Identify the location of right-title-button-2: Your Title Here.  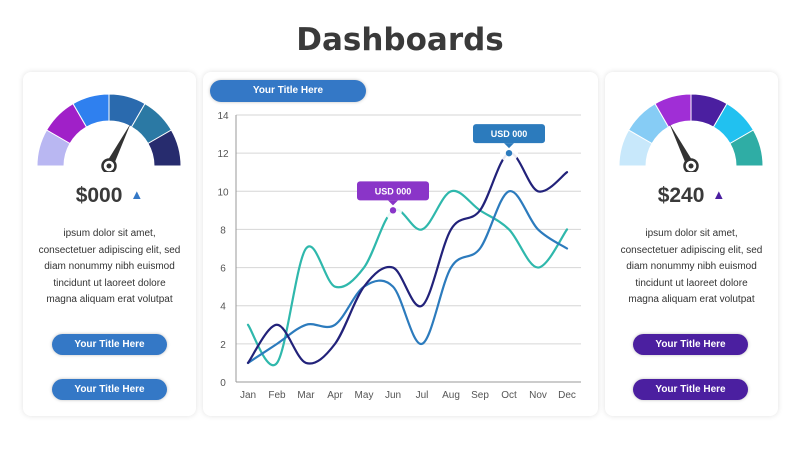
(690, 389).